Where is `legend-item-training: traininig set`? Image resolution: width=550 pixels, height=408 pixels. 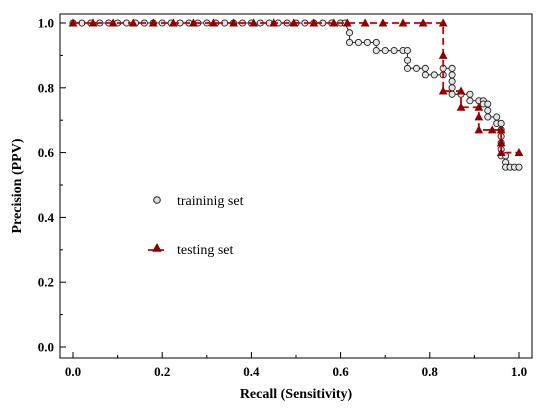
legend-item-training: traininig set is located at coordinates (198, 201).